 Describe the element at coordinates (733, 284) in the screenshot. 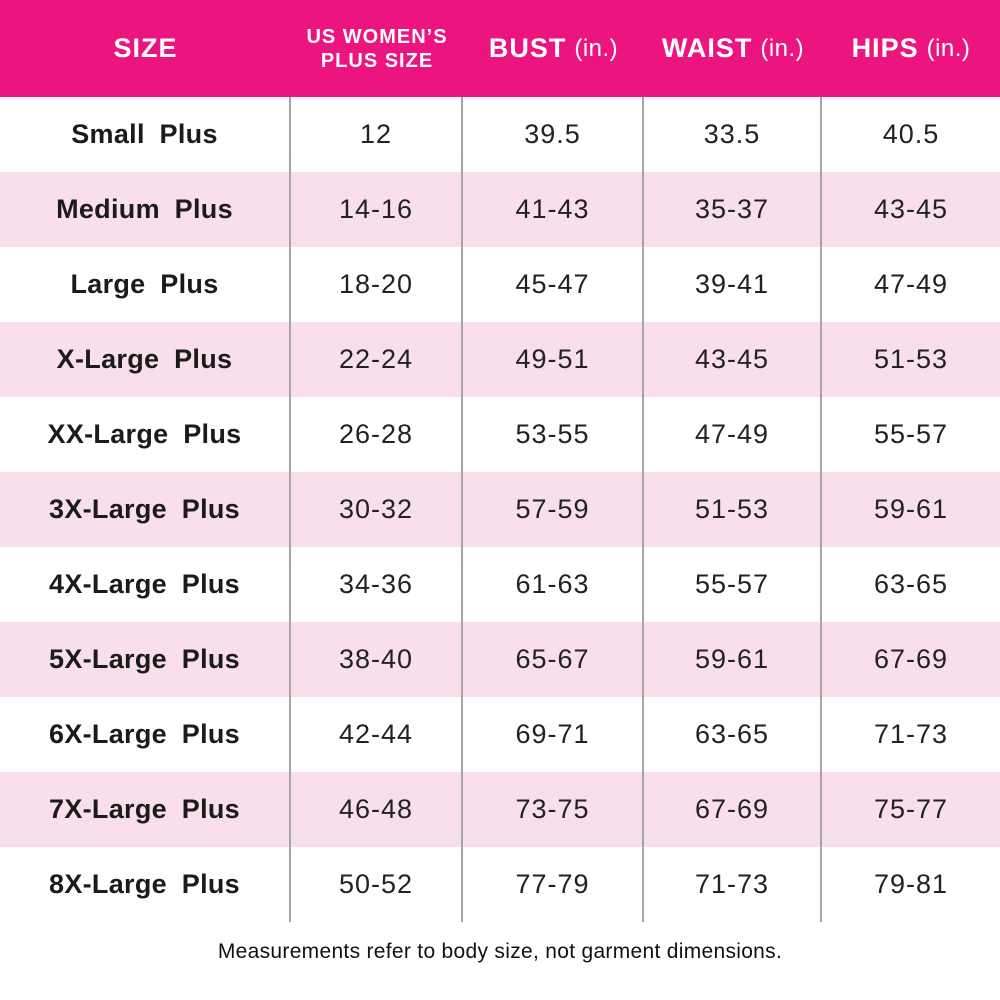

I see `waist-cell: 39-41` at that location.